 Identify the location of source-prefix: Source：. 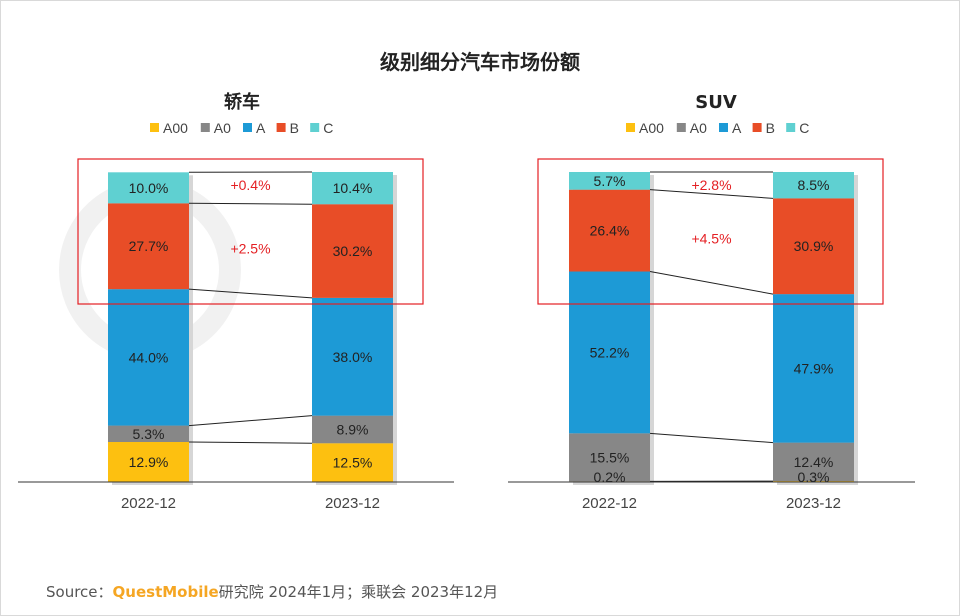
(79, 592).